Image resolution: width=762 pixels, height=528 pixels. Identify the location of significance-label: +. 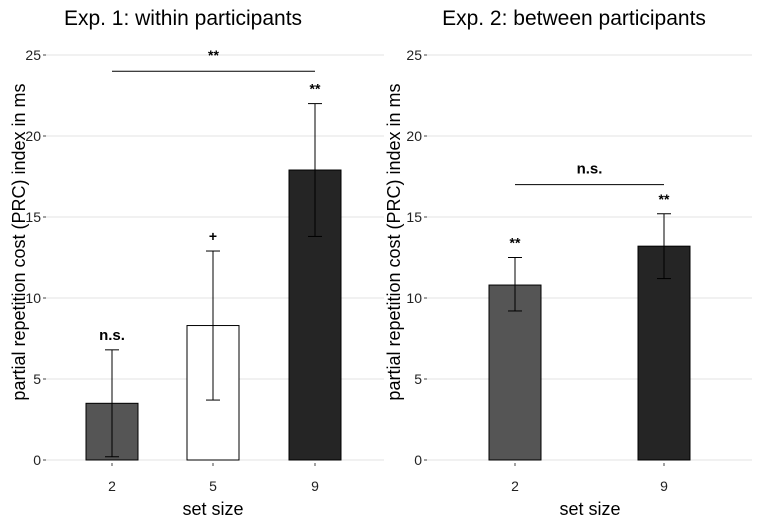
(213, 236).